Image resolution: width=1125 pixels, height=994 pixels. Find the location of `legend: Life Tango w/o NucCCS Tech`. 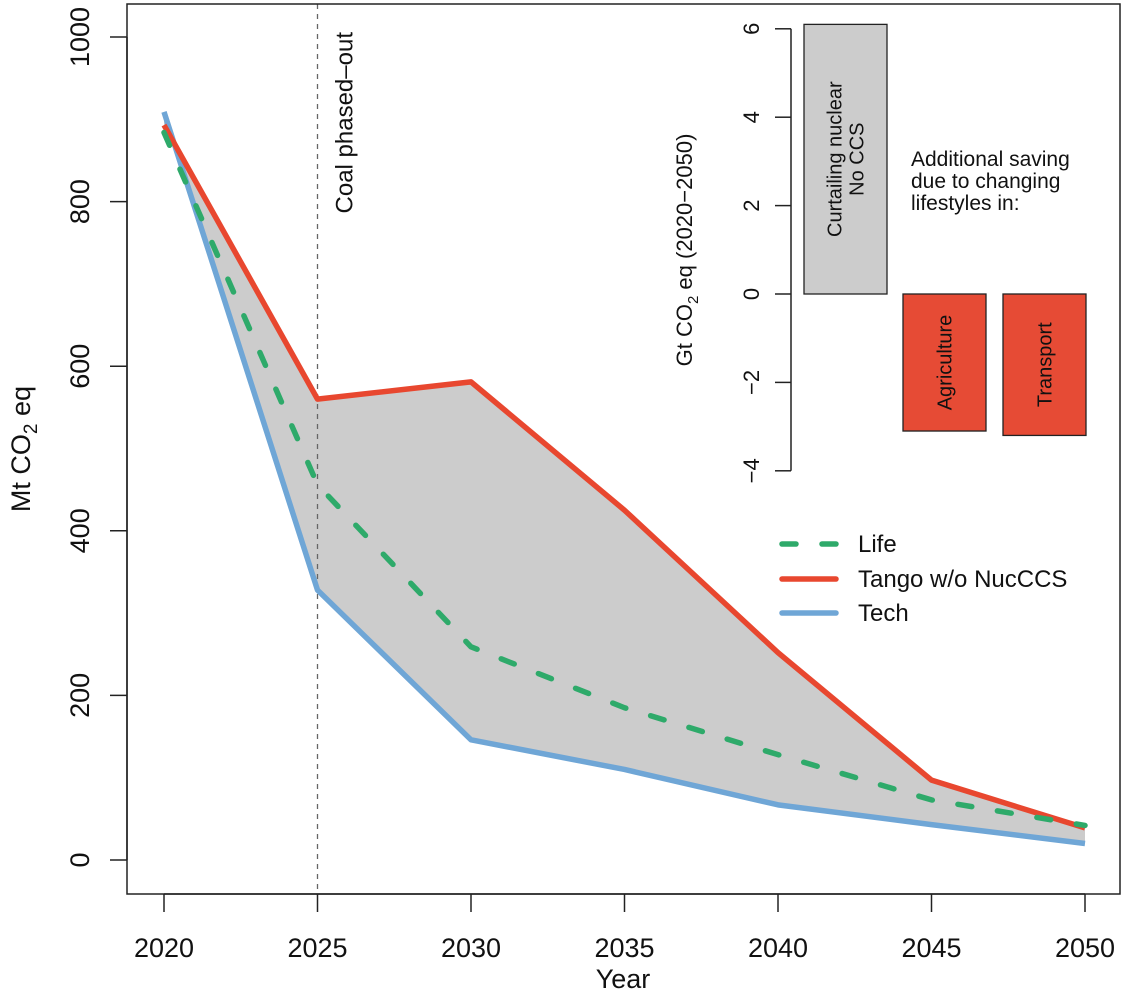

legend: Life Tango w/o NucCCS Tech is located at coordinates (923, 579).